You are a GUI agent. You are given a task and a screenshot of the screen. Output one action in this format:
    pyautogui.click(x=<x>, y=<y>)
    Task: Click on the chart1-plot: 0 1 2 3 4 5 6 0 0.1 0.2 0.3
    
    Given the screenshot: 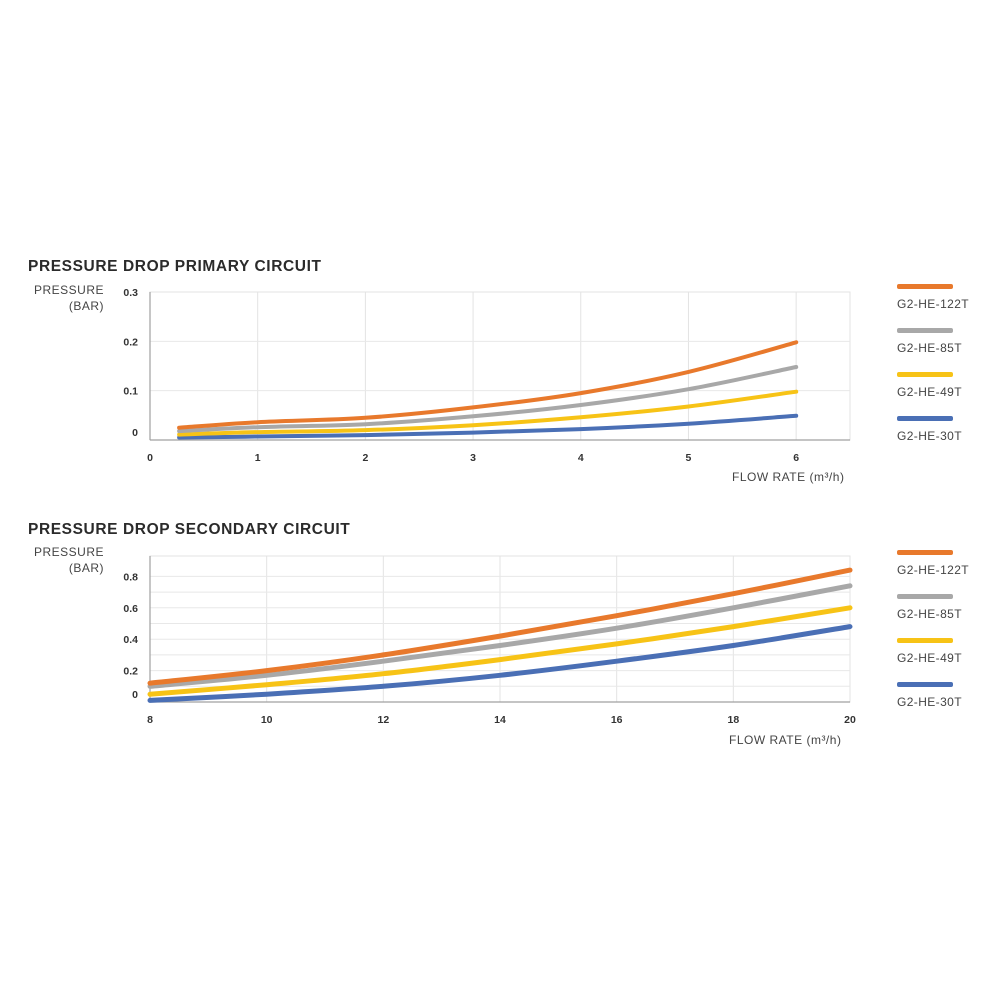 What is the action you would take?
    pyautogui.click(x=487, y=375)
    